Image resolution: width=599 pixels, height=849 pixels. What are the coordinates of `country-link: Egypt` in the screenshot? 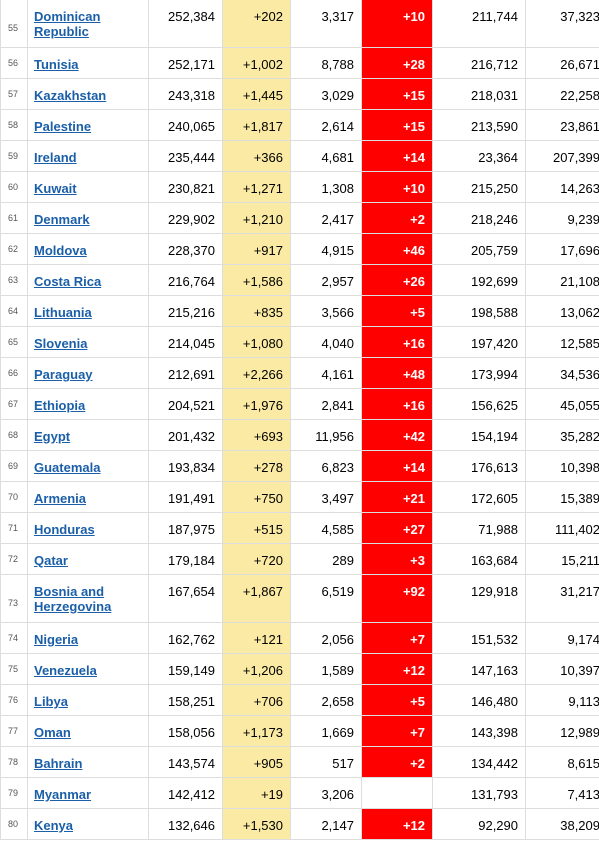 It's located at (52, 436).